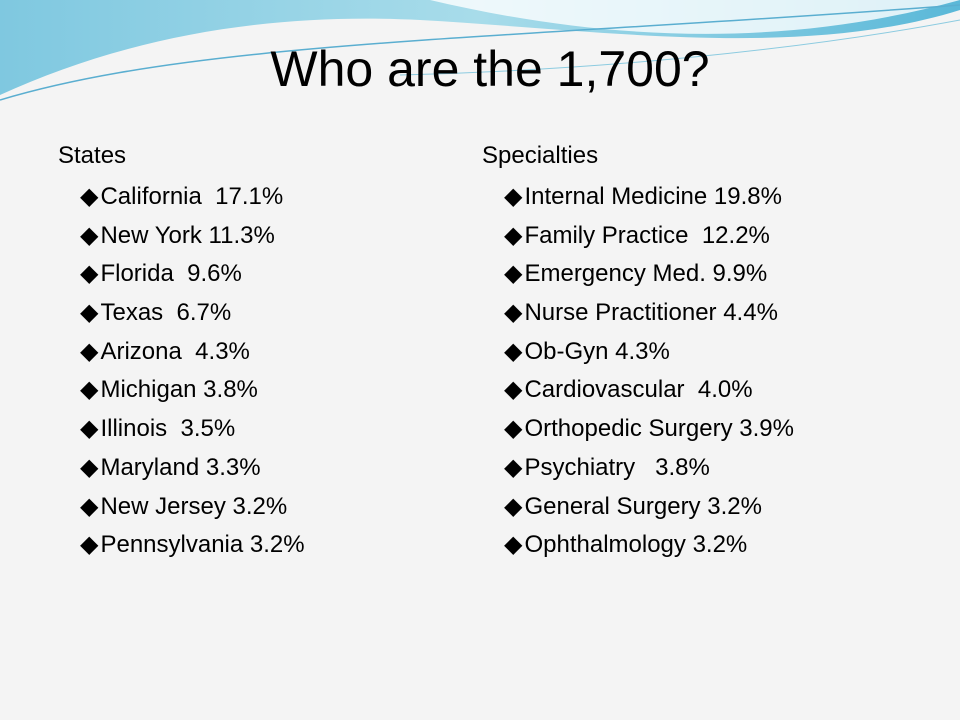  What do you see at coordinates (181, 468) in the screenshot?
I see `bullet-item: Maryland 3.3%` at bounding box center [181, 468].